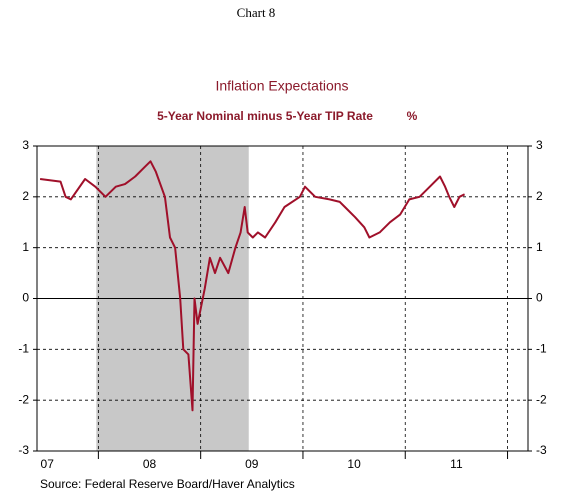 The image size is (561, 495). What do you see at coordinates (265, 116) in the screenshot?
I see `chart-subtitle: 5-Year Nominal minus 5-Year TIP Rate` at bounding box center [265, 116].